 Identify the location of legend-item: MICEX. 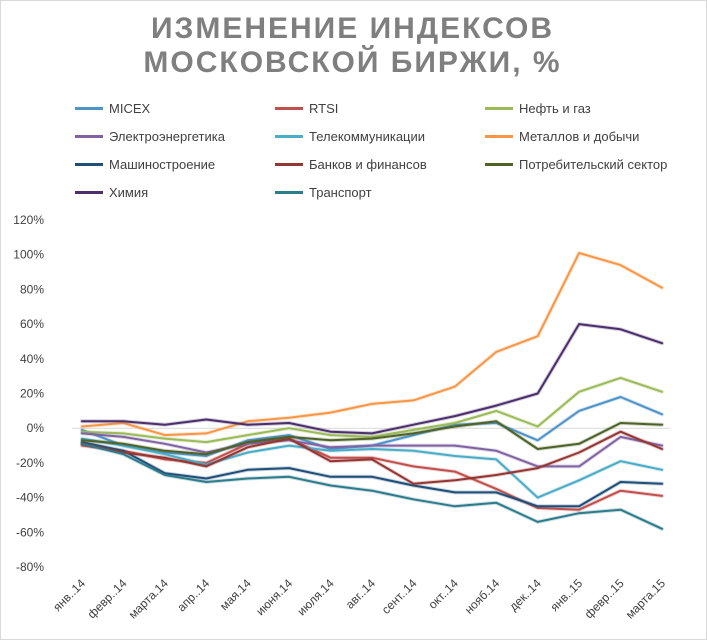
(112, 108).